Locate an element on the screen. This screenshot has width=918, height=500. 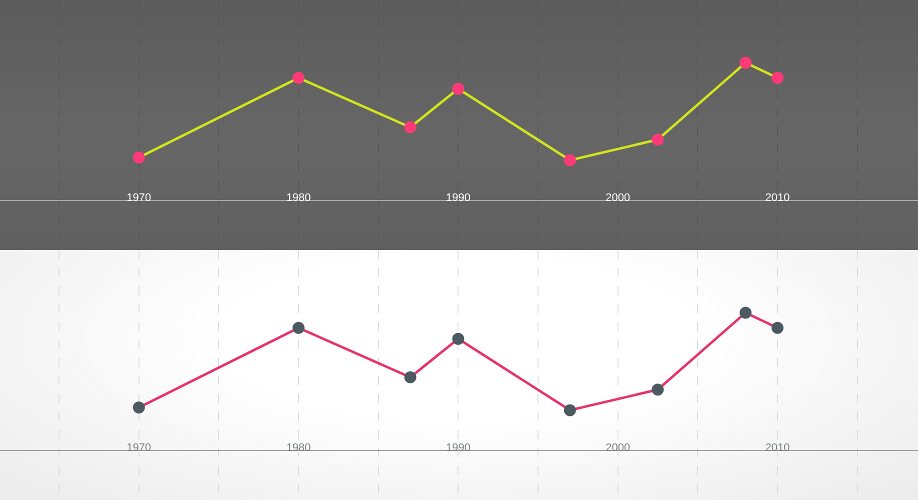
x-tick-label: 2010 is located at coordinates (777, 198).